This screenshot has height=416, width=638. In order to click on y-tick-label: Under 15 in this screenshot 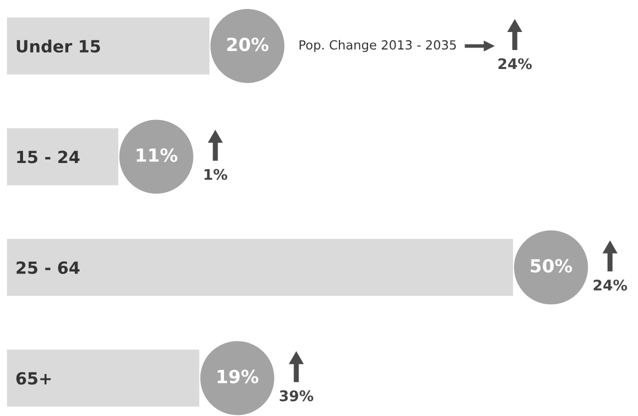, I will do `click(58, 46)`.